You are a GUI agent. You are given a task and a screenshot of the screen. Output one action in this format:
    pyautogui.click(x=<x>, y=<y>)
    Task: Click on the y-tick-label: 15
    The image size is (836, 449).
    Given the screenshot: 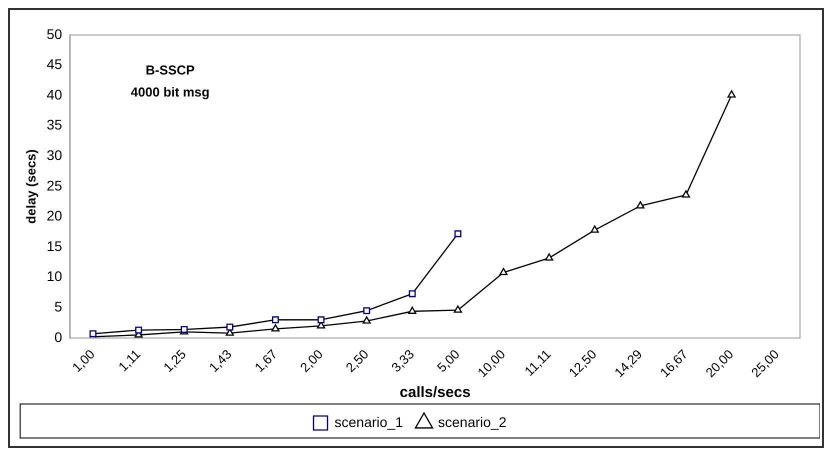 What is the action you would take?
    pyautogui.click(x=54, y=246)
    